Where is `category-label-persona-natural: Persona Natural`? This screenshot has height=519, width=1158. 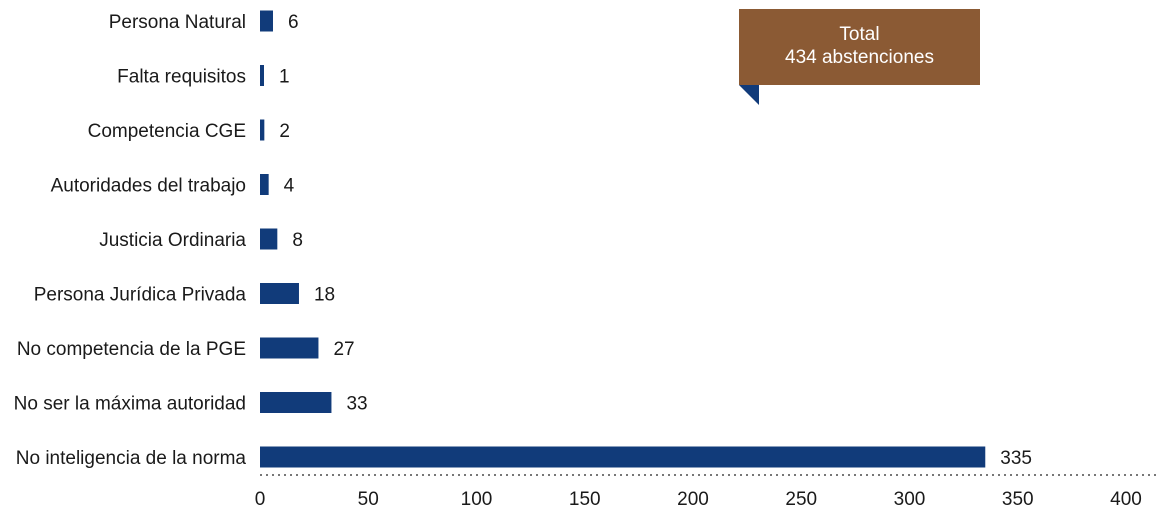 category-label-persona-natural: Persona Natural is located at coordinates (177, 22).